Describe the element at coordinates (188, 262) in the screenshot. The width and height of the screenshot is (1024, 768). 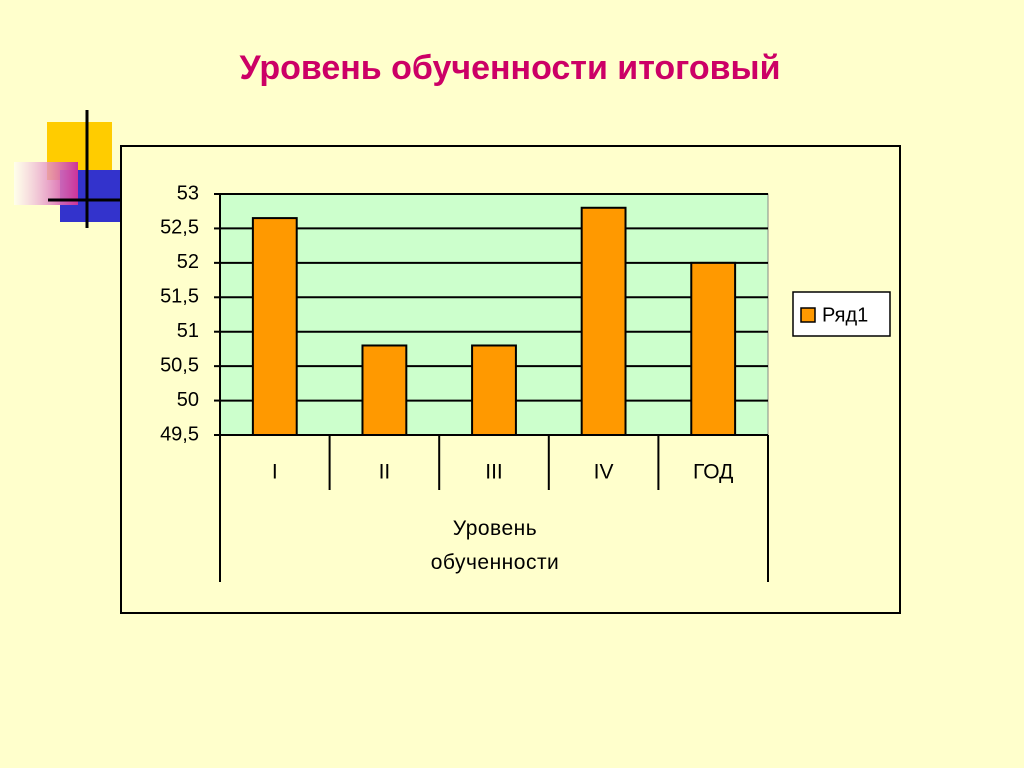
I see `y-tick-label: 52` at that location.